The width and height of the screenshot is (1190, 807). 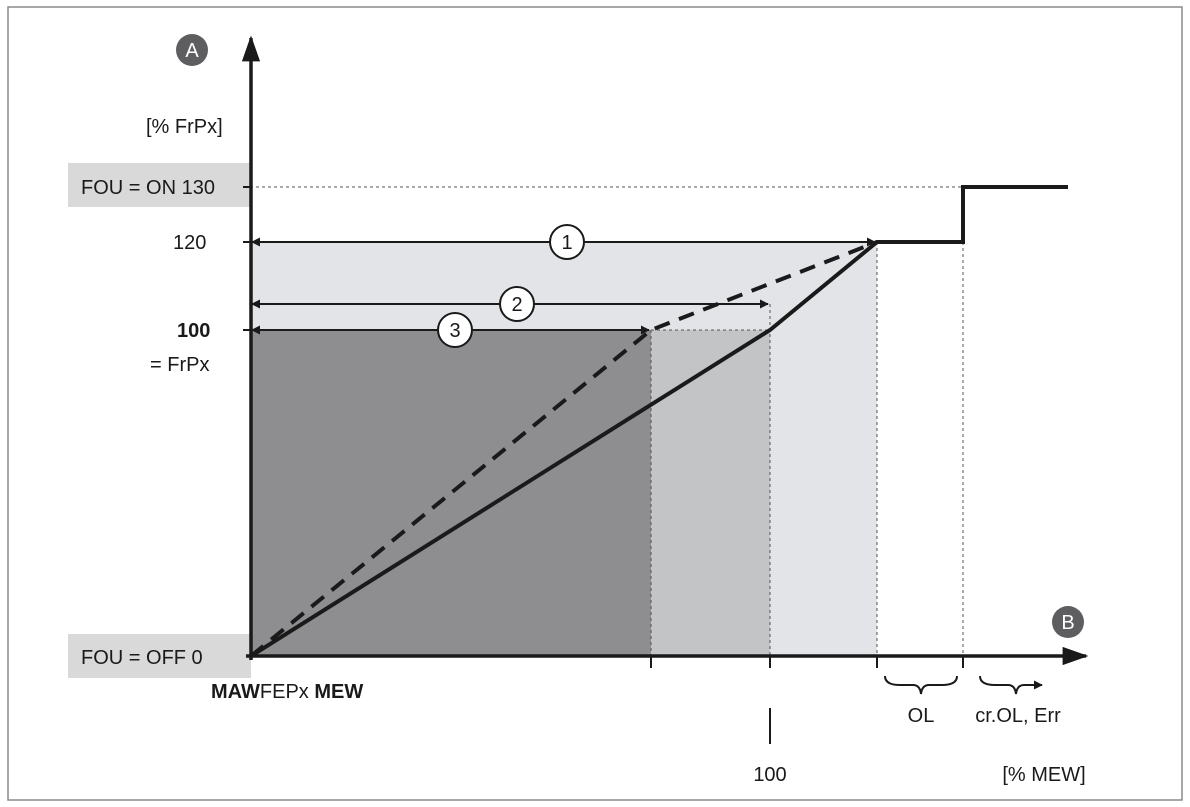 I want to click on range-marker-3-circle, so click(x=455, y=330).